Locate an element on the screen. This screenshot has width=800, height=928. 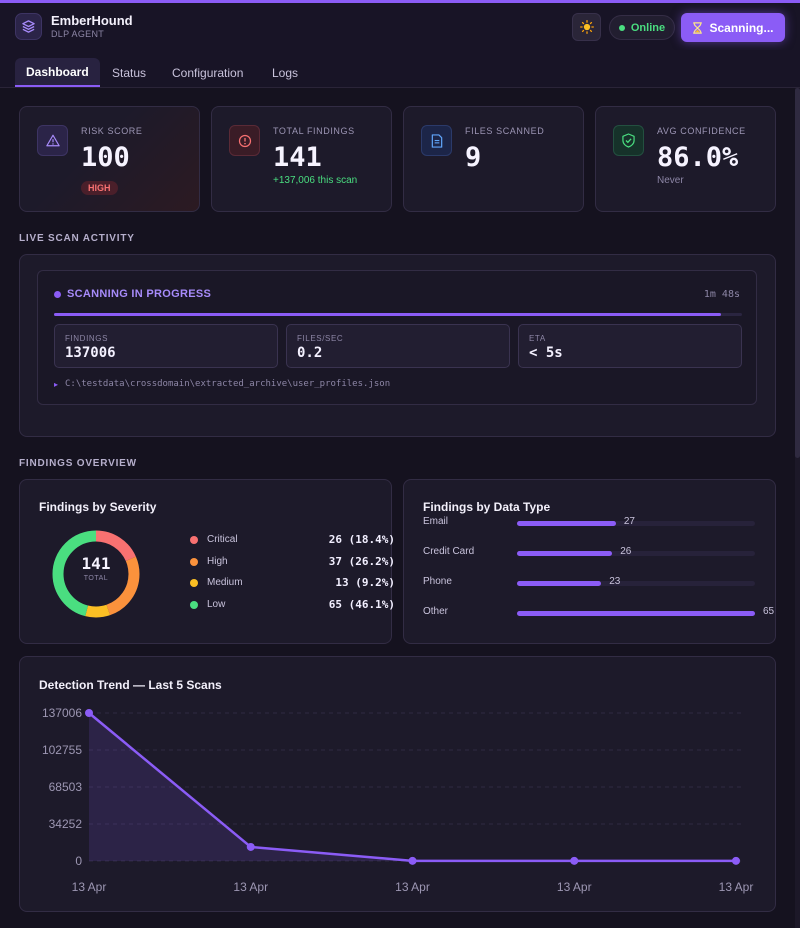
tab-bar: Dashboard Status Configuration Logs is located at coordinates (400, 69).